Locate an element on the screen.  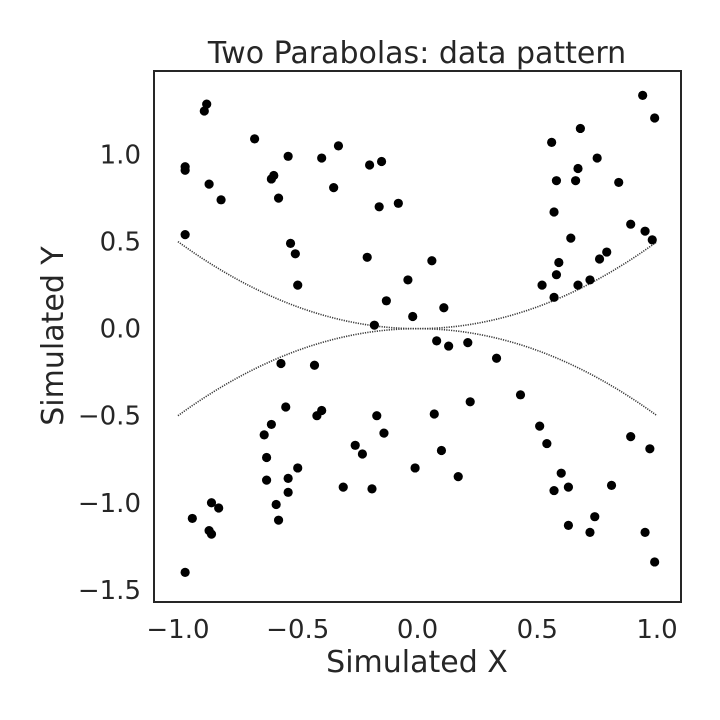
x-tick-label: 0.5 is located at coordinates (537, 630).